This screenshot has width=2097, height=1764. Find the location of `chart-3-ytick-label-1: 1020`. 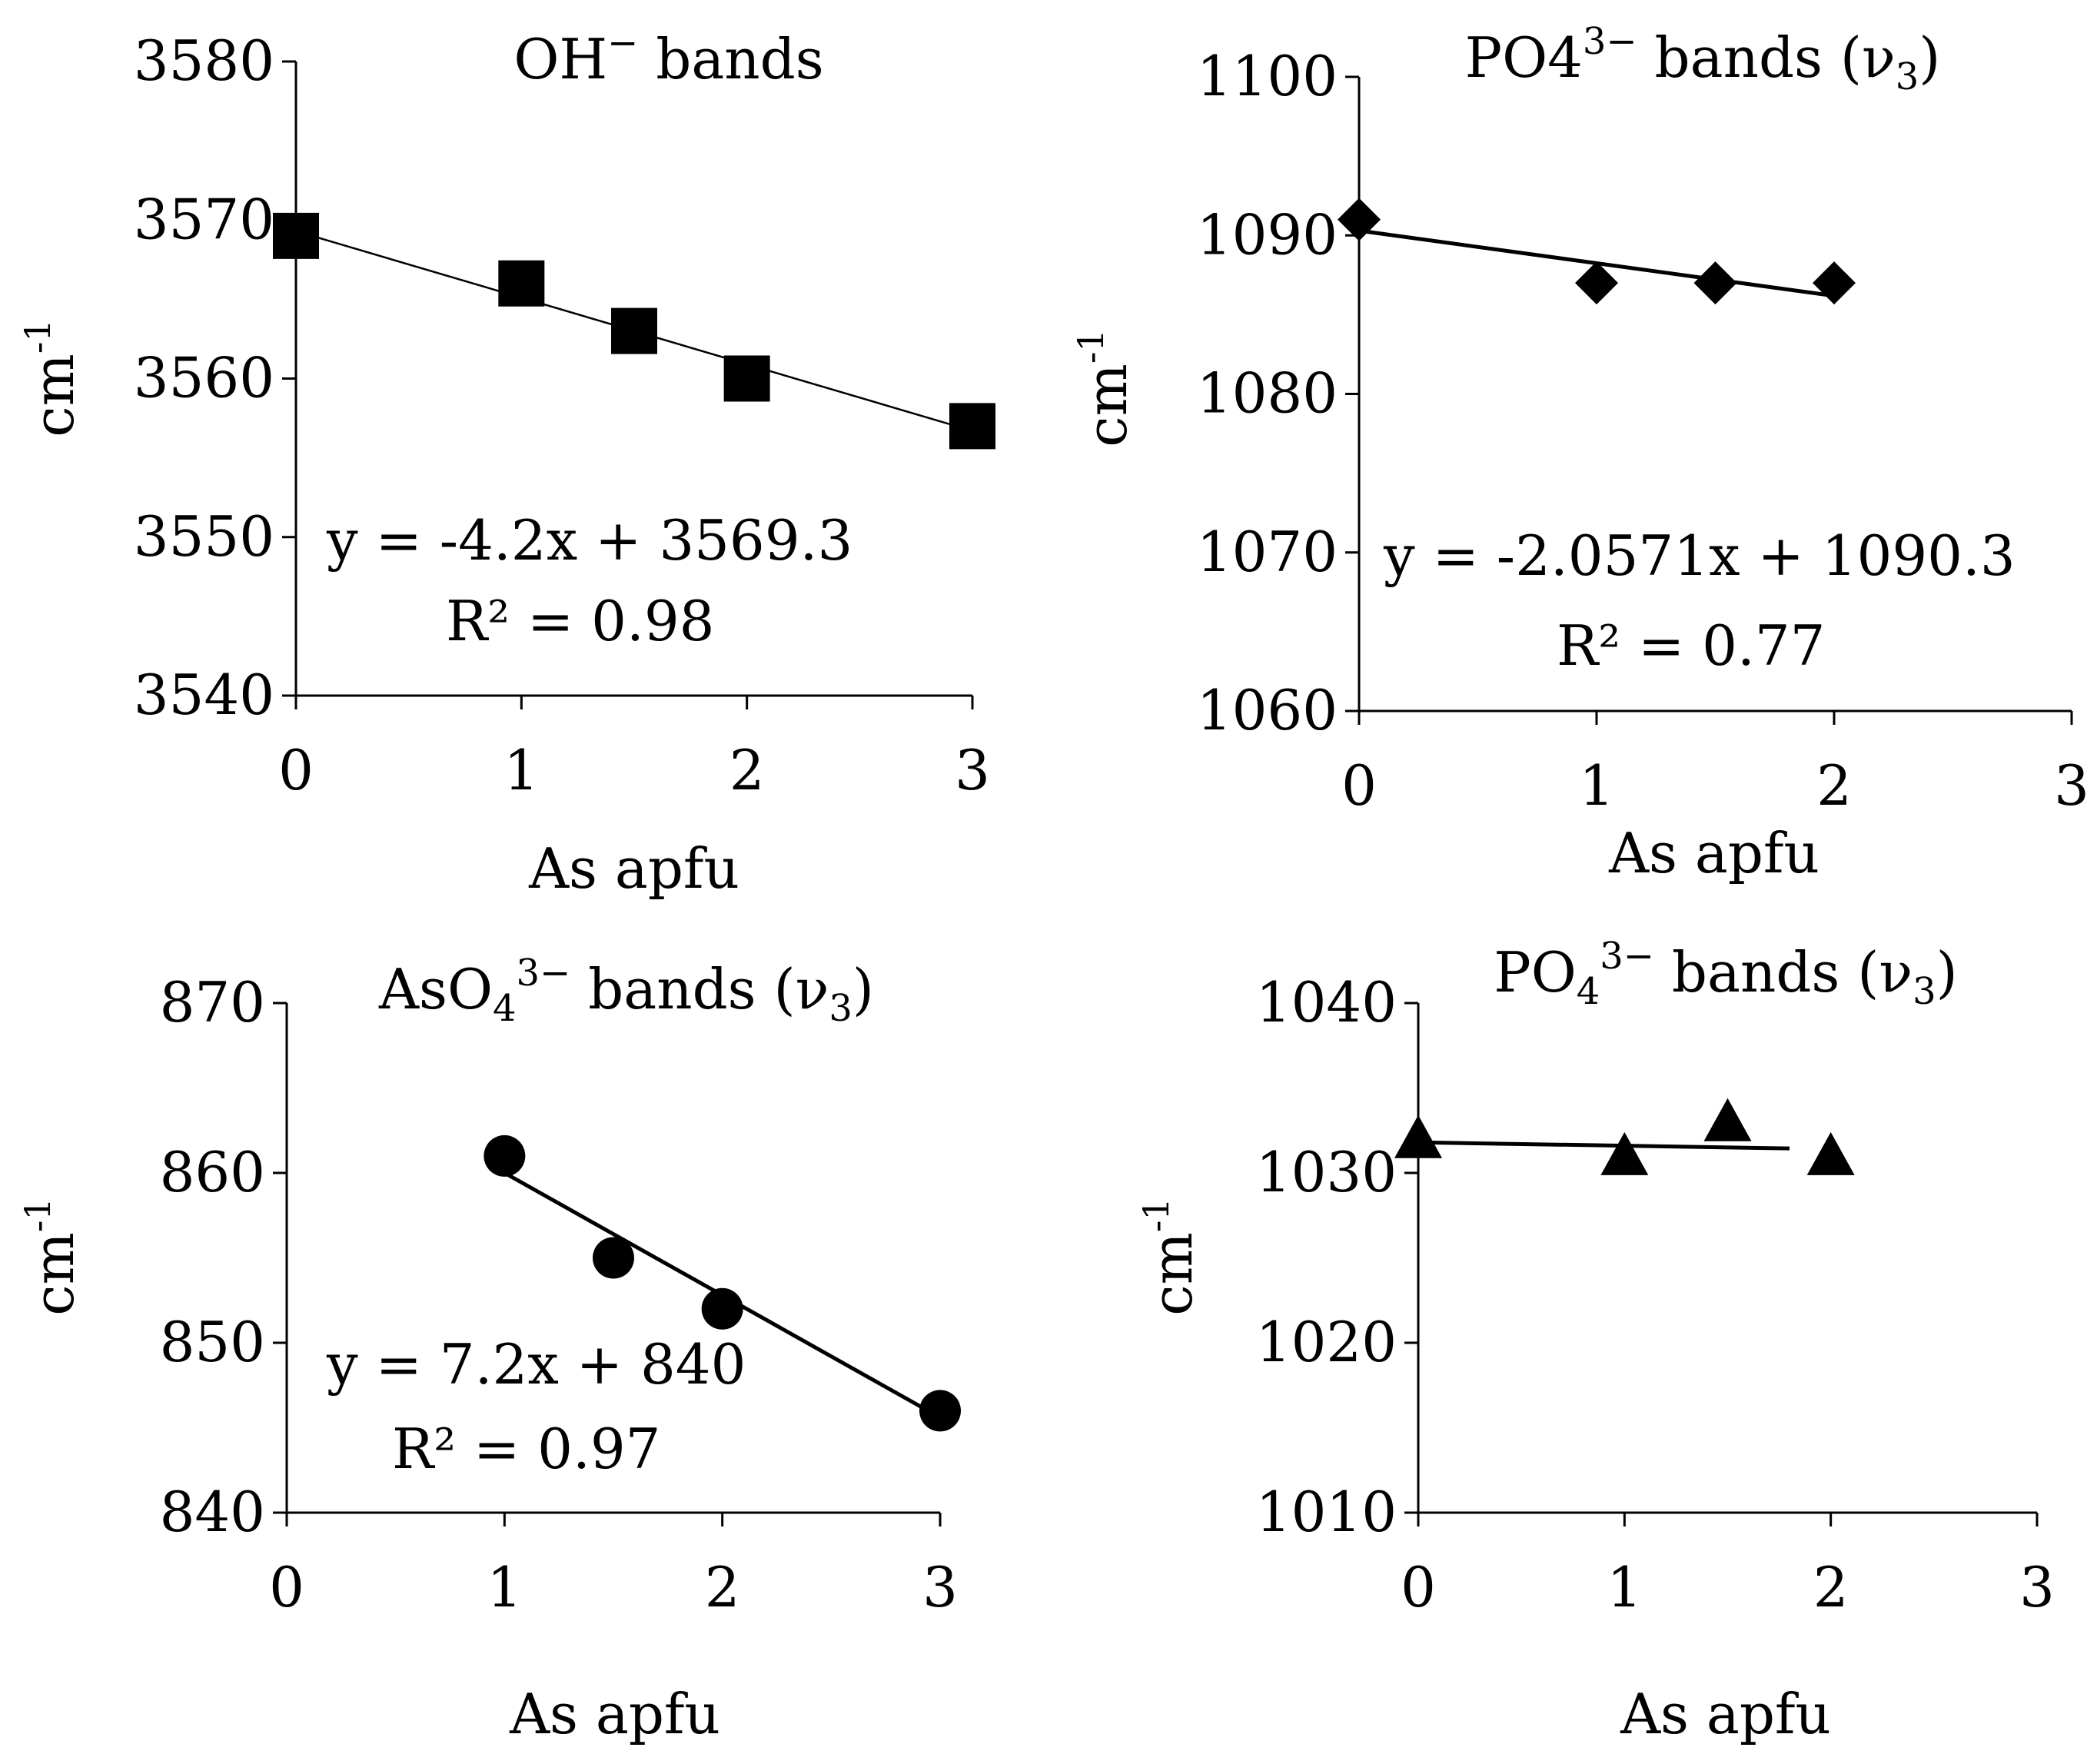

chart-3-ytick-label-1: 1020 is located at coordinates (1326, 1342).